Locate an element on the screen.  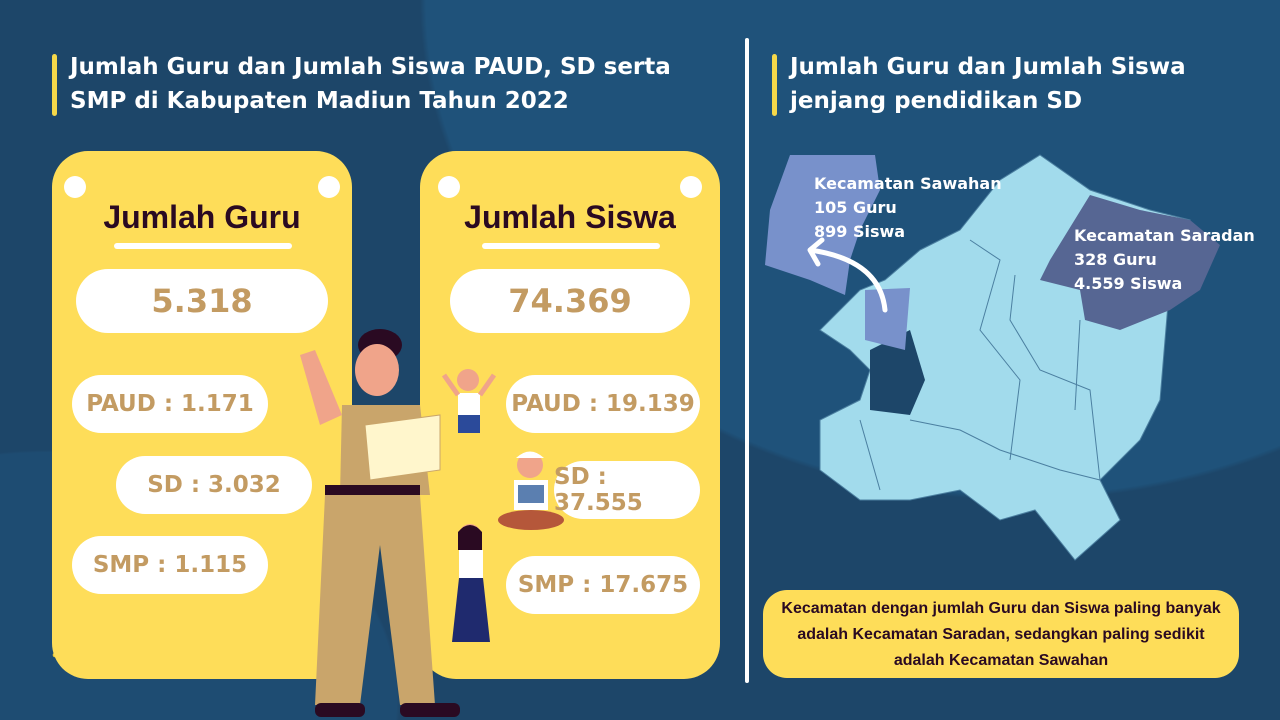
student-sd-illustration is located at coordinates (531, 490).